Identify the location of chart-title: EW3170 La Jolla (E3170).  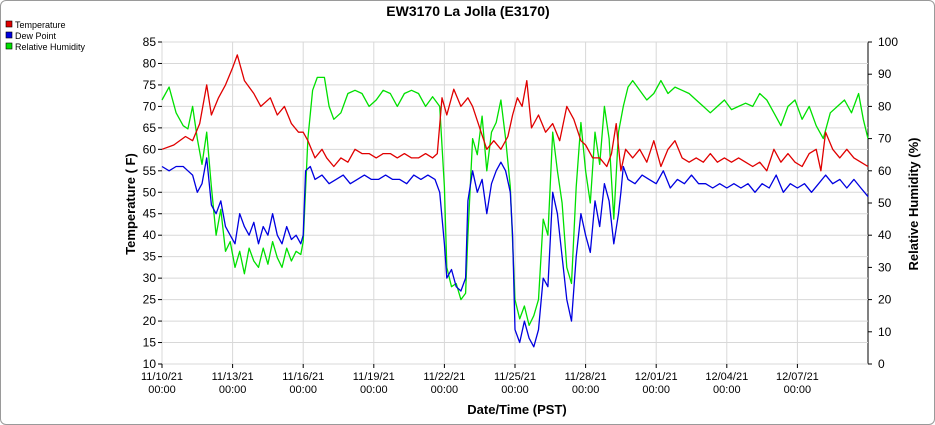
(467, 11).